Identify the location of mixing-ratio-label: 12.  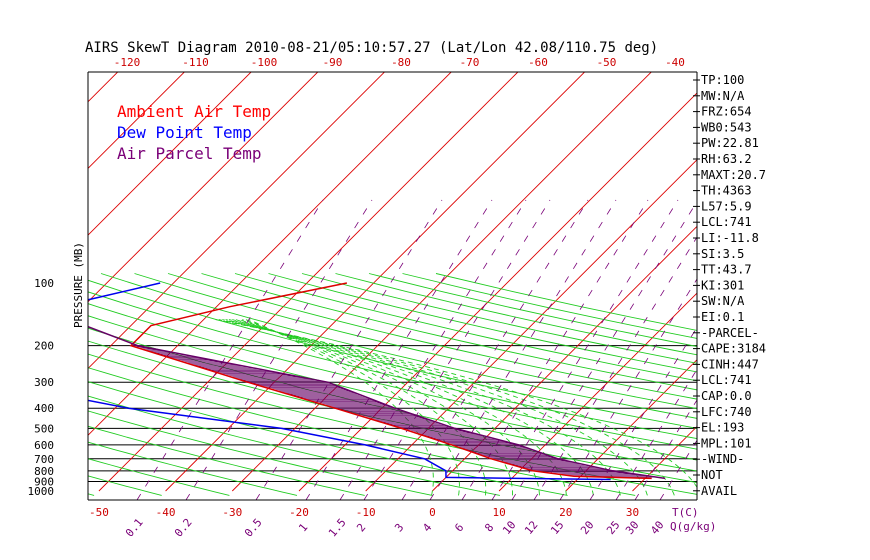
(531, 527).